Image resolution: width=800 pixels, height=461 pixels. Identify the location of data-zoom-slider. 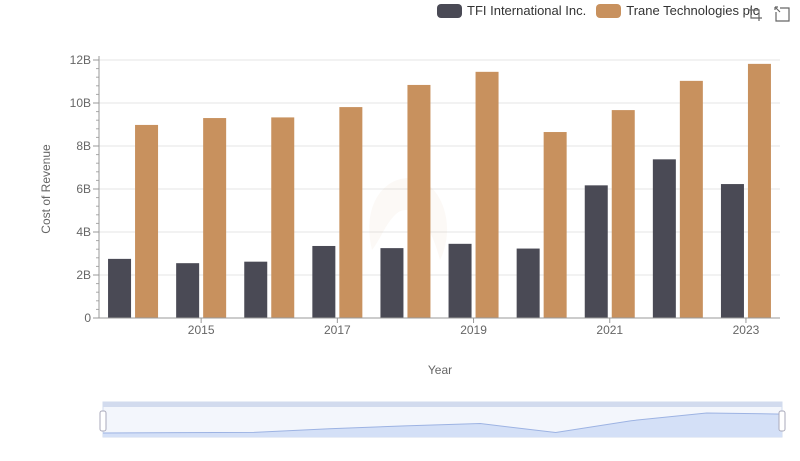
(442, 419).